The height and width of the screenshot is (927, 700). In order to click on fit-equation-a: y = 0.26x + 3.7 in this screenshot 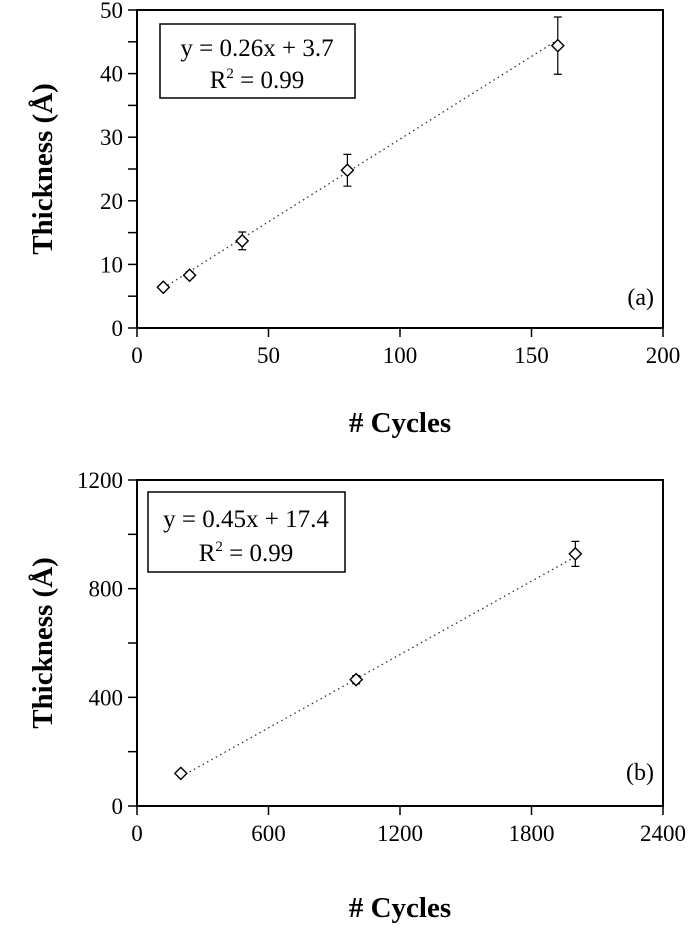, I will do `click(256, 48)`.